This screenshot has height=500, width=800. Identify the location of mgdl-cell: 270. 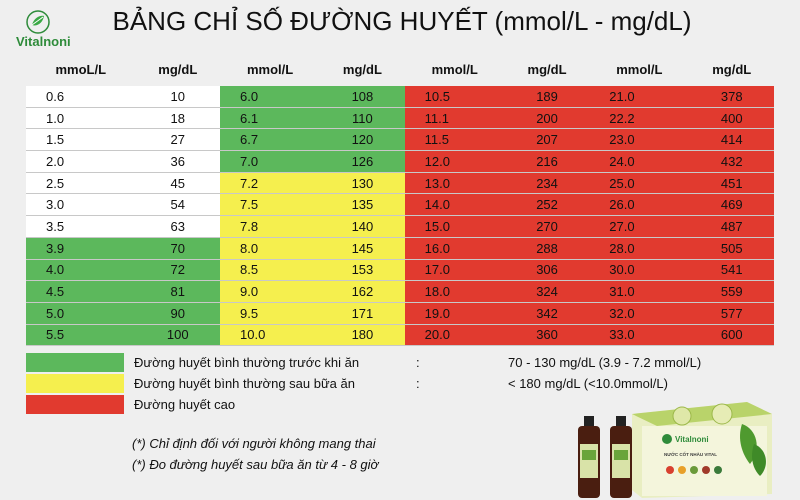
(547, 226).